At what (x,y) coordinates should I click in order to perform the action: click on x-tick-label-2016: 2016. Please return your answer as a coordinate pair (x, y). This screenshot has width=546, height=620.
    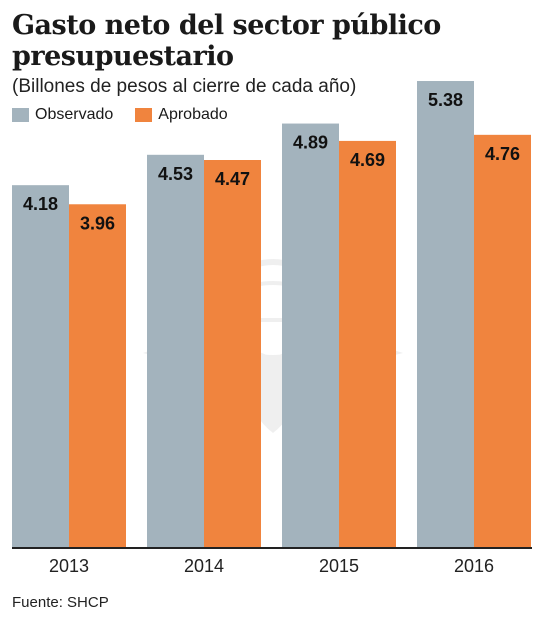
    Looking at the image, I should click on (474, 566).